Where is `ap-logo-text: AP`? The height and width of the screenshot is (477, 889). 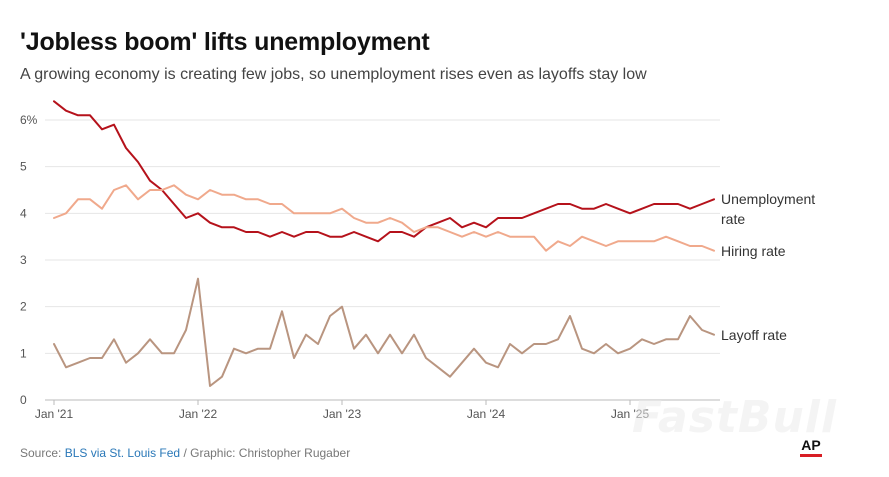
ap-logo-text: AP is located at coordinates (811, 445).